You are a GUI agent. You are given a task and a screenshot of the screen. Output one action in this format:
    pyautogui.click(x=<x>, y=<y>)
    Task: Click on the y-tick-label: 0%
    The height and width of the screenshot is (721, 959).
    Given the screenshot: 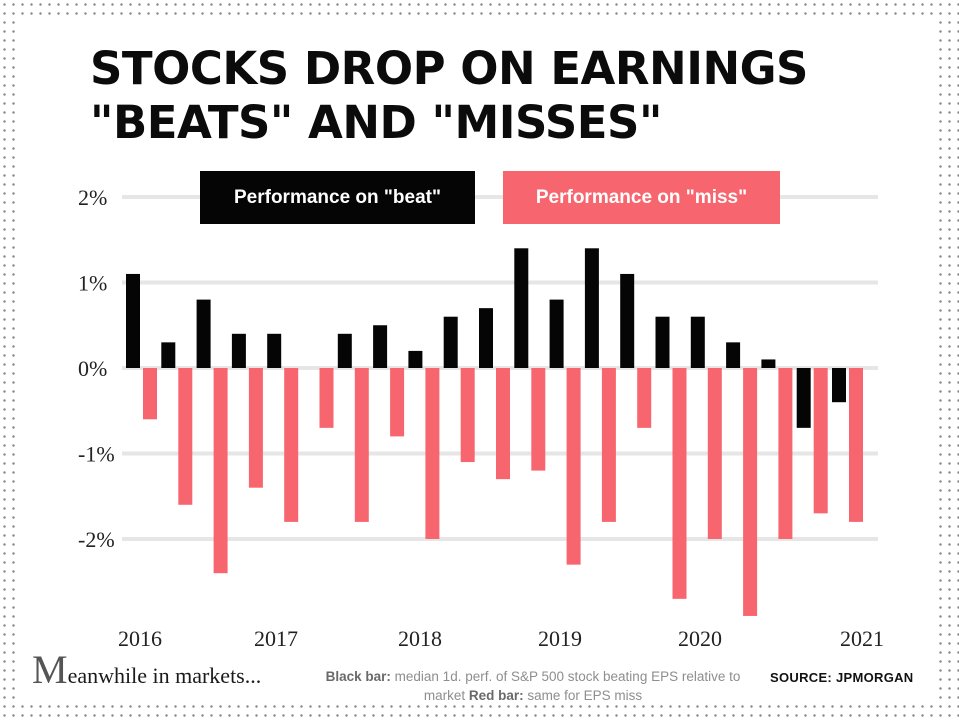 What is the action you would take?
    pyautogui.click(x=92, y=368)
    